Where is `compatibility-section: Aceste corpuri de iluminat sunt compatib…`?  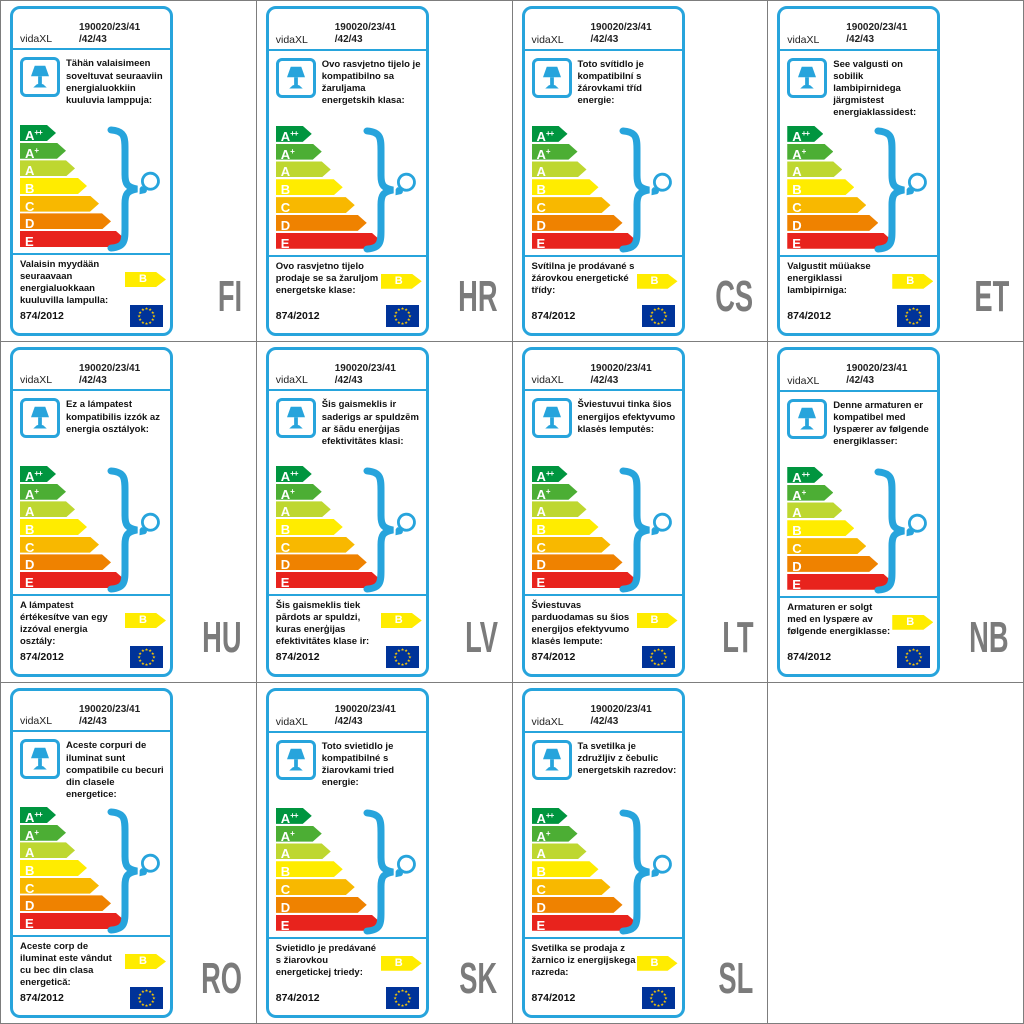 compatibility-section: Aceste corpuri de iluminat sunt compatib… is located at coordinates (91, 769).